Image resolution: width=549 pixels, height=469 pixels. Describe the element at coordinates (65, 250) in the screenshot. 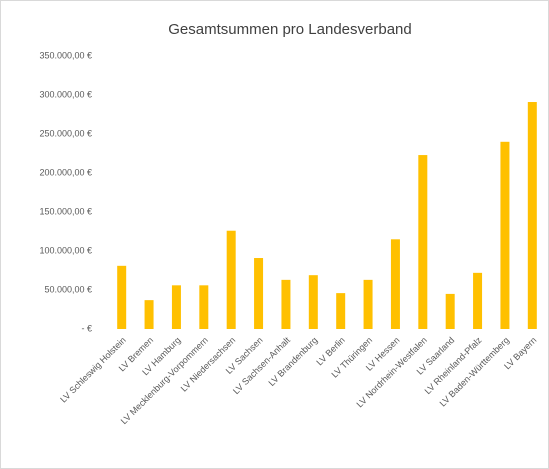

I see `y-tick-label: 100.000,00 €` at that location.